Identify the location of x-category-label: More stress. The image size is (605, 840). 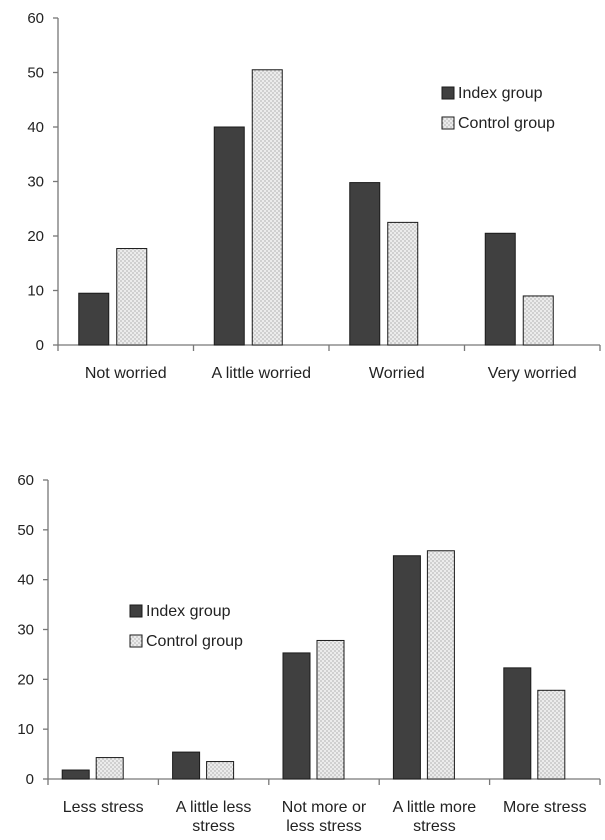
(545, 807).